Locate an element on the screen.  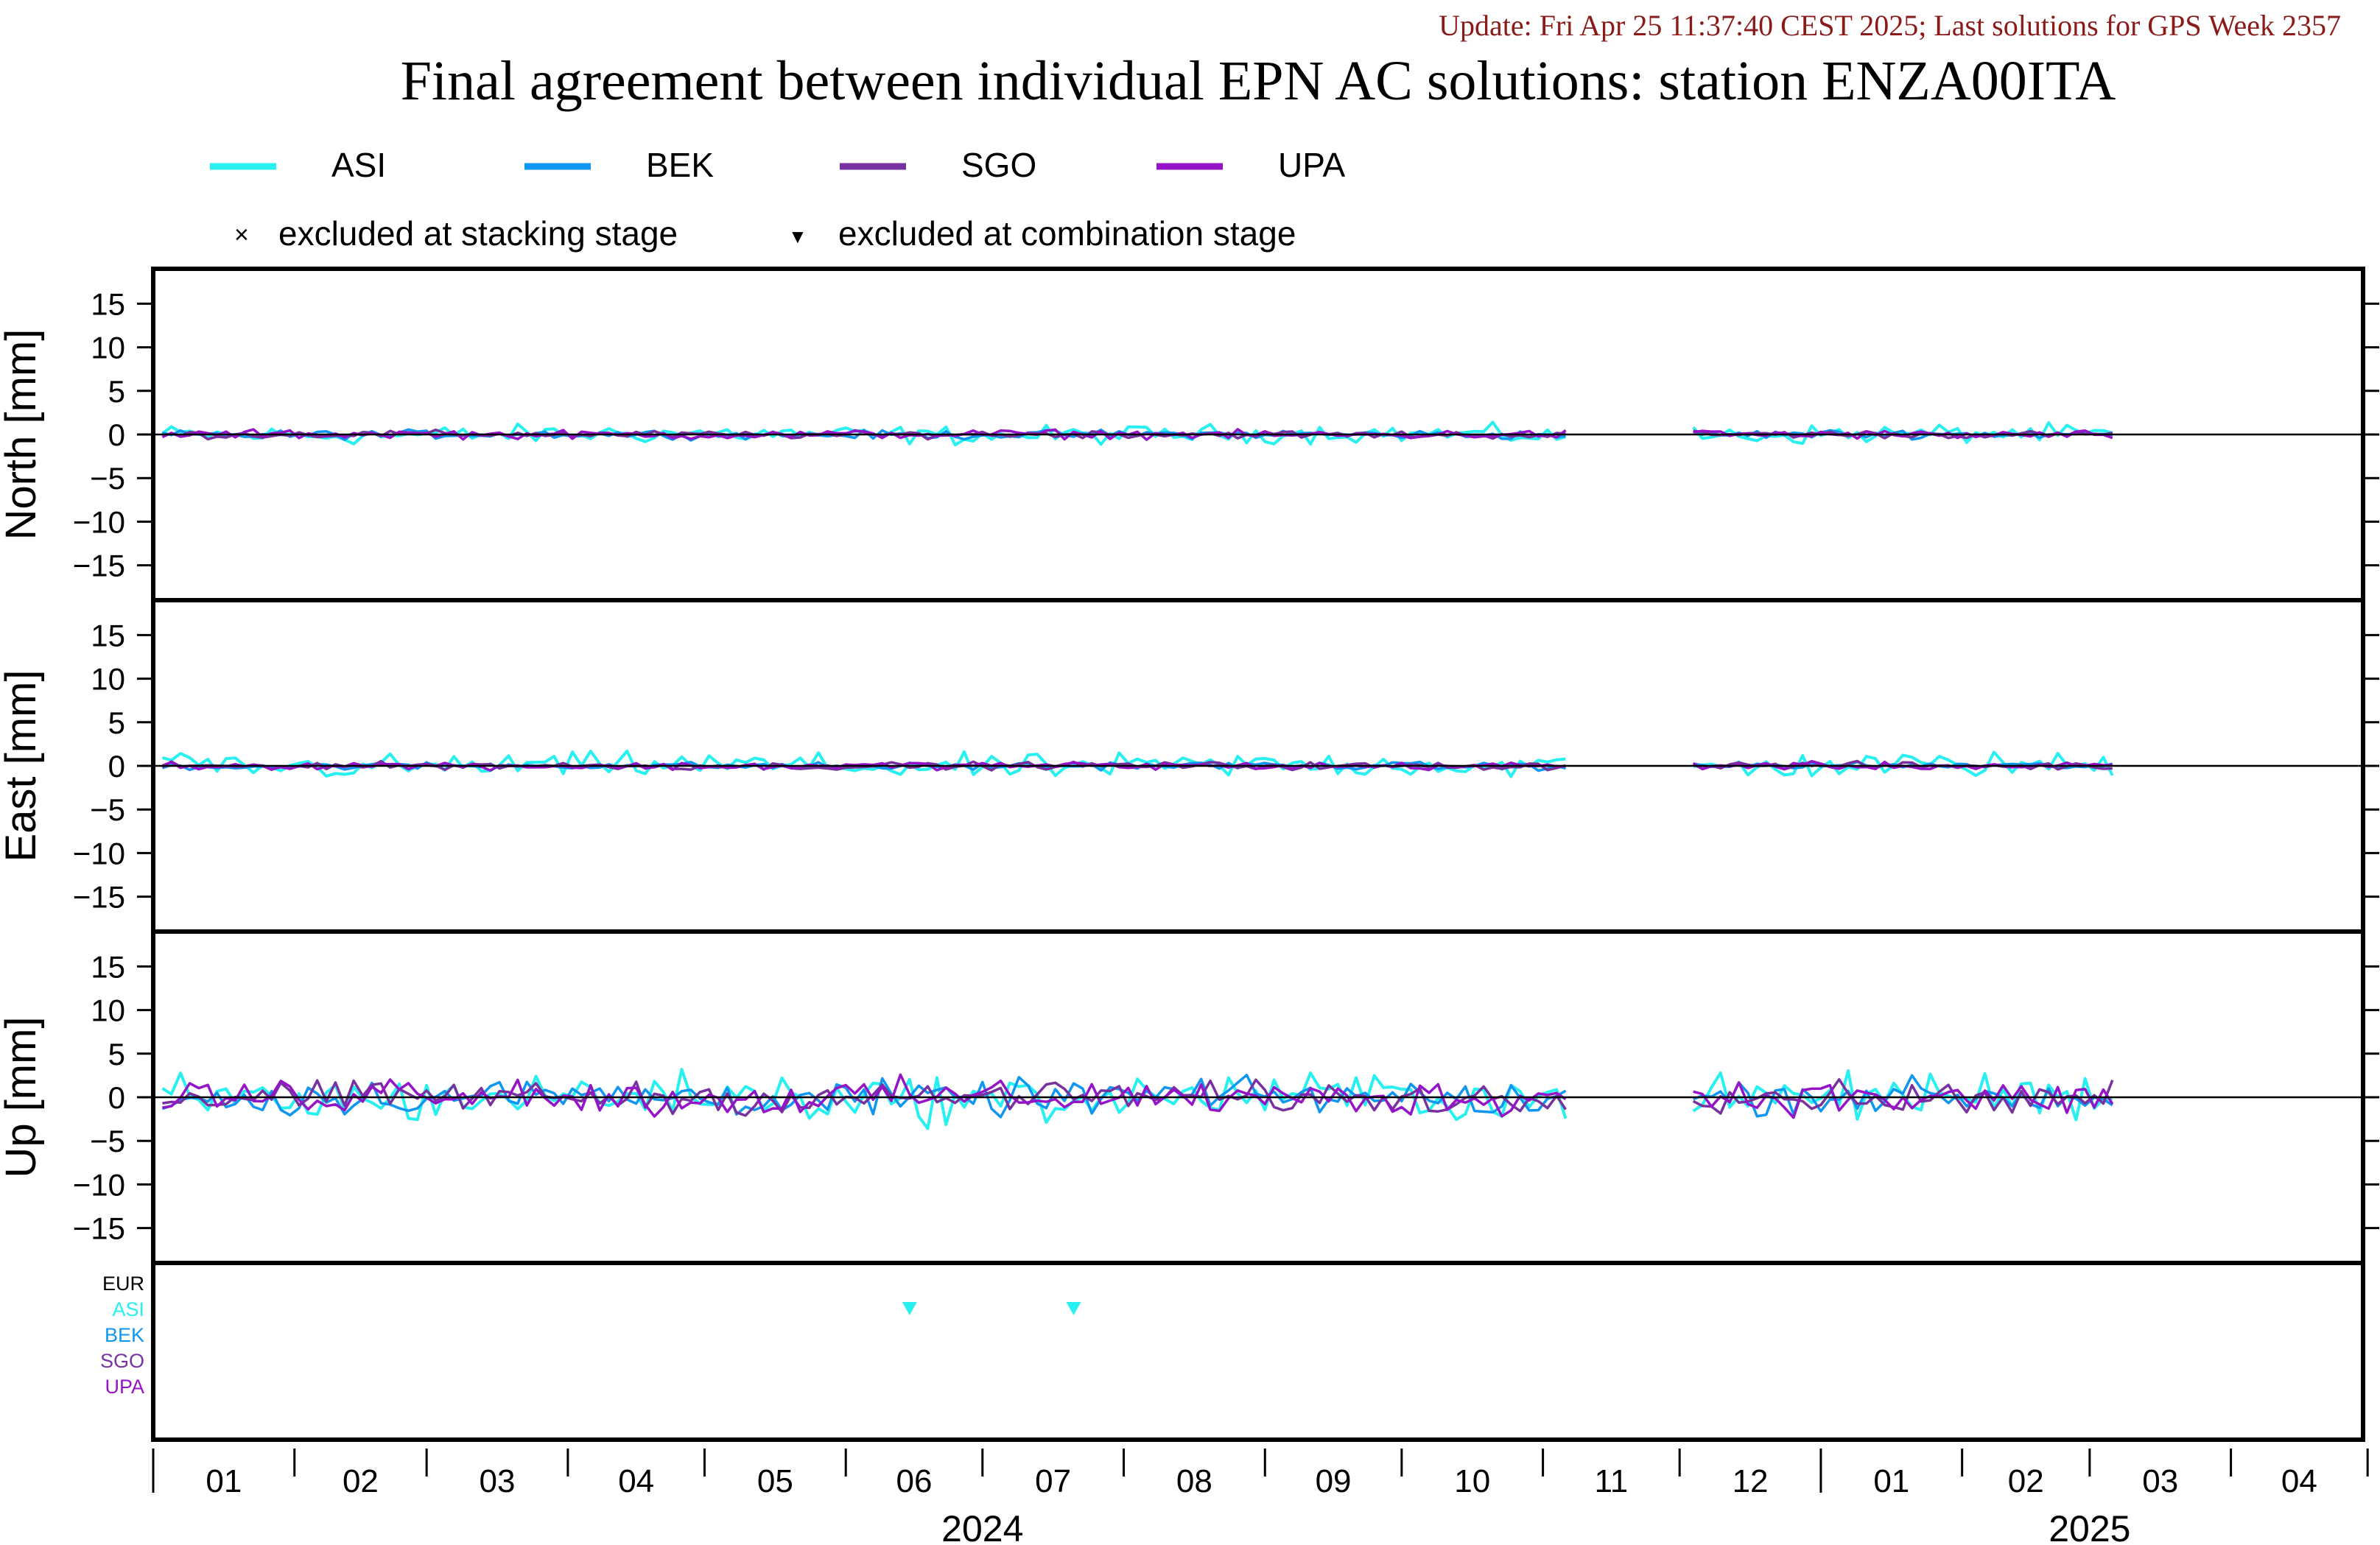
x-year-label: 2024 is located at coordinates (982, 1527).